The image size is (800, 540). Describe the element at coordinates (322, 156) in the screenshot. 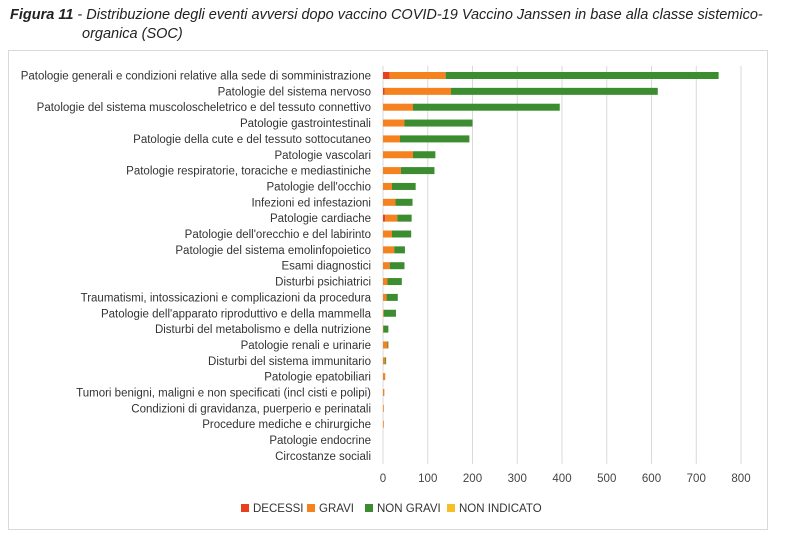

I see `category-label: Patologie vascolari` at that location.